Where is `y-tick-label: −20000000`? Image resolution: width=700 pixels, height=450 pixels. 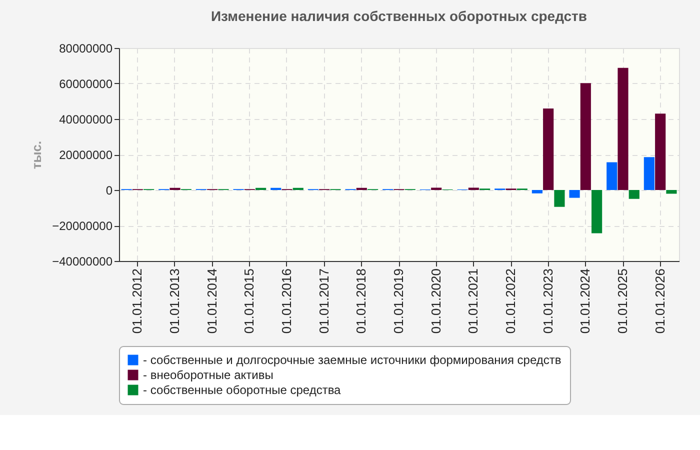 y-tick-label: −20000000 is located at coordinates (82, 226).